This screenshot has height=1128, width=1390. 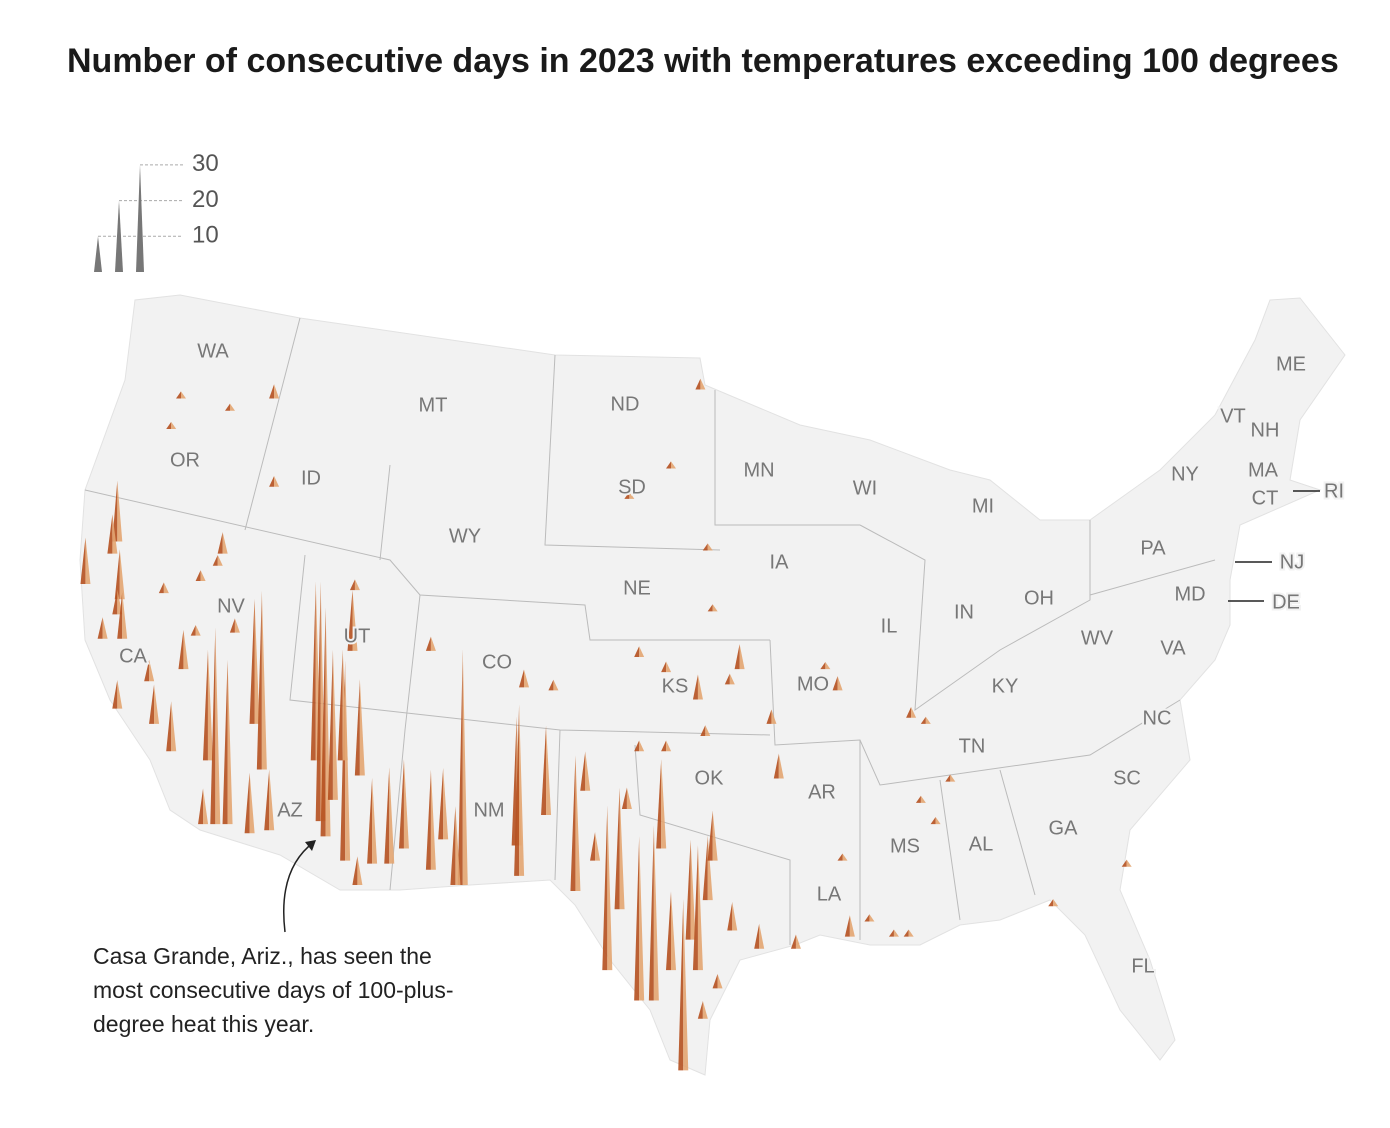 I want to click on legend-label: 30, so click(x=205, y=163).